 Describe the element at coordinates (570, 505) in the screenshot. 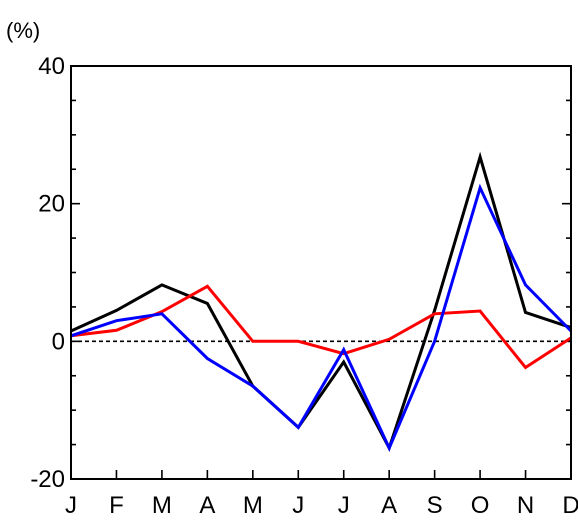

I see `x-tick-label: D` at that location.